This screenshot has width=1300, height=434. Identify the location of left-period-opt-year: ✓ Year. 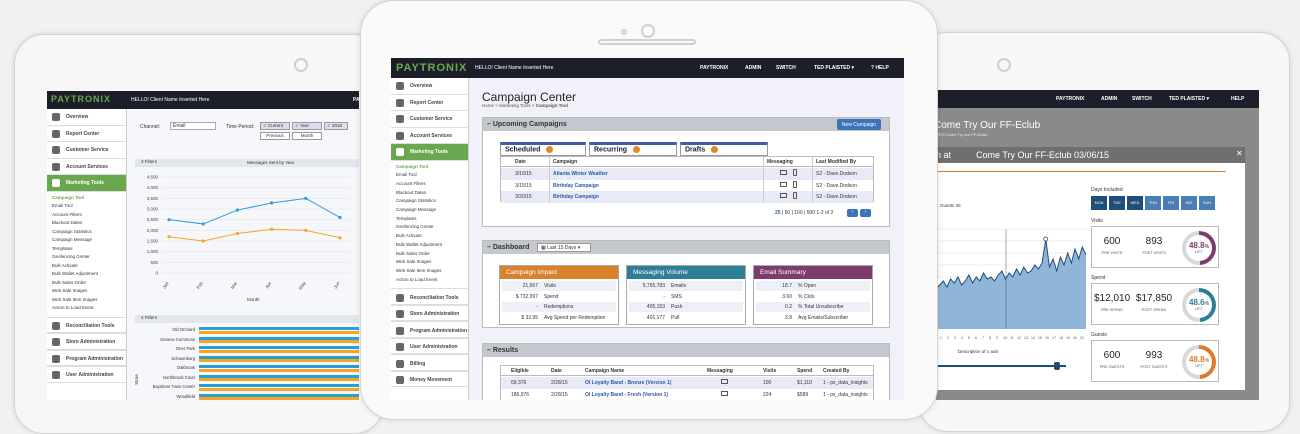
(307, 126).